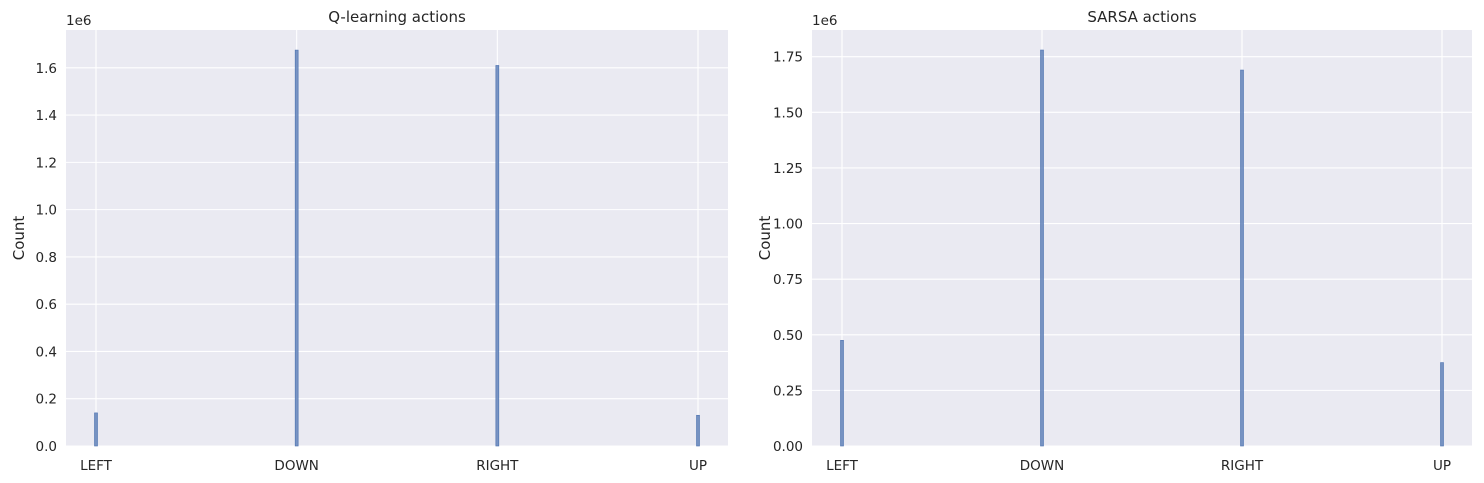  Describe the element at coordinates (46, 447) in the screenshot. I see `y-tick-label: 0.0` at that location.